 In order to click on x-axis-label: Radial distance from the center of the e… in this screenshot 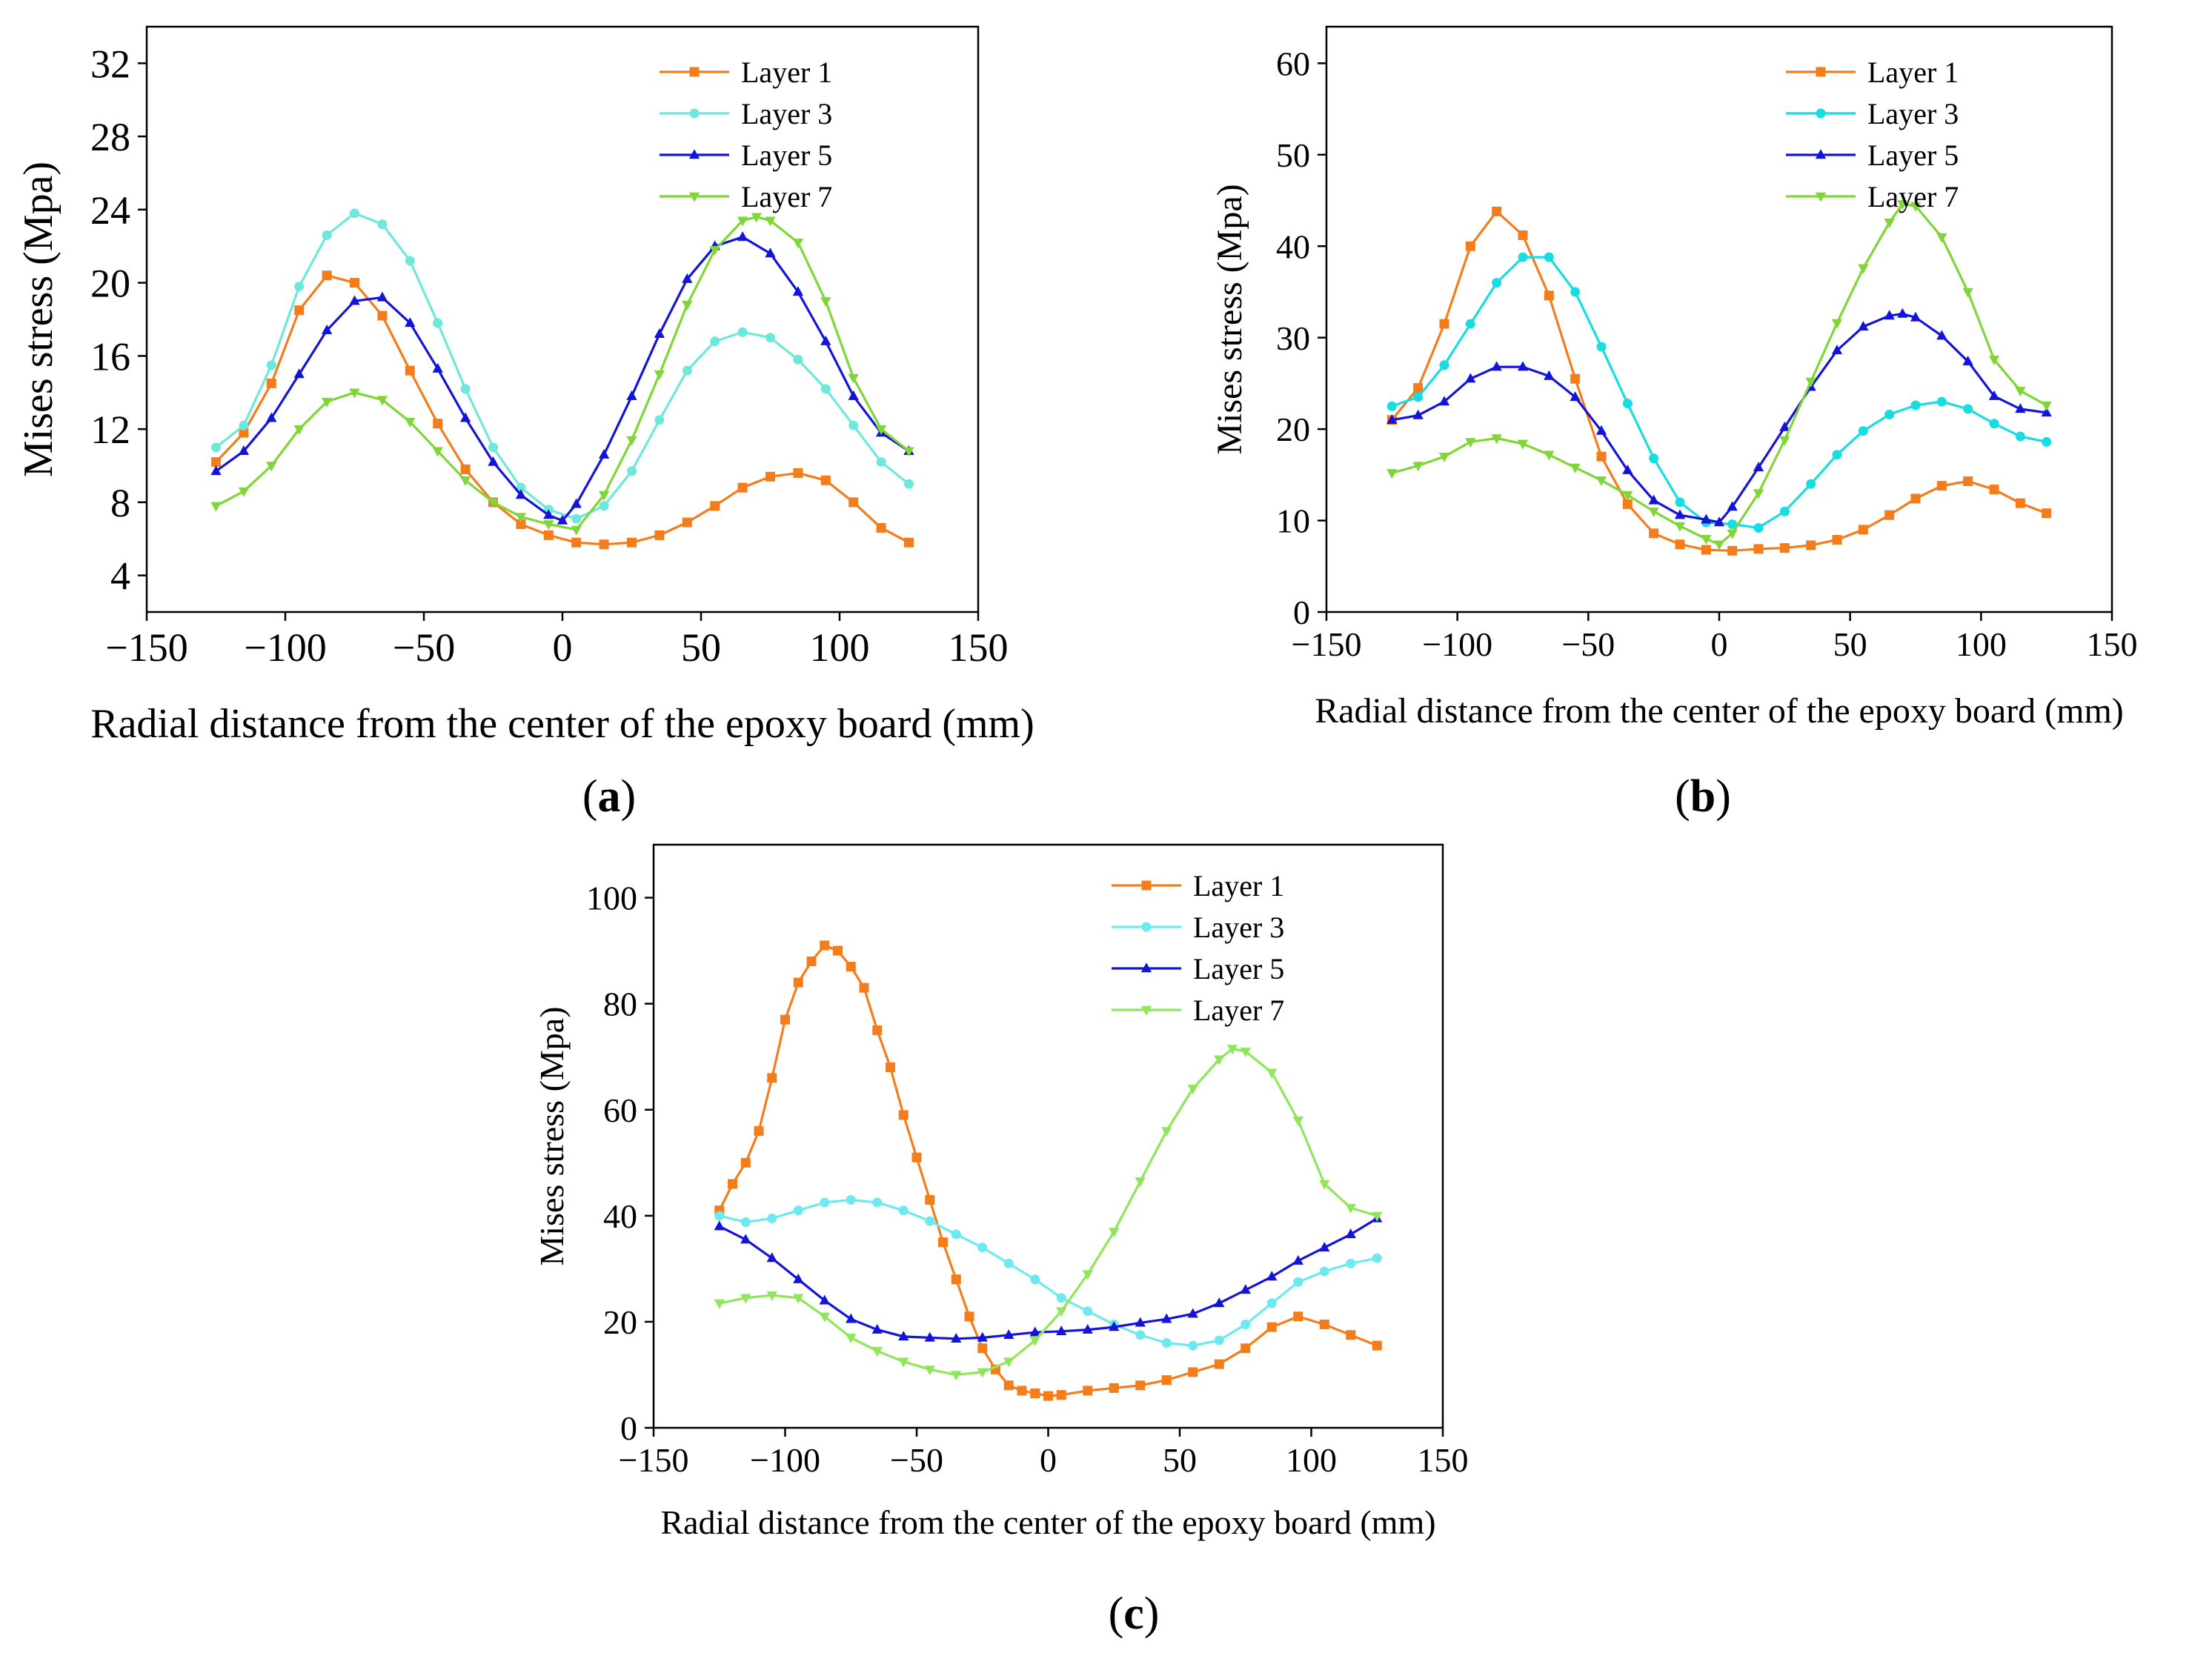, I will do `click(562, 724)`.